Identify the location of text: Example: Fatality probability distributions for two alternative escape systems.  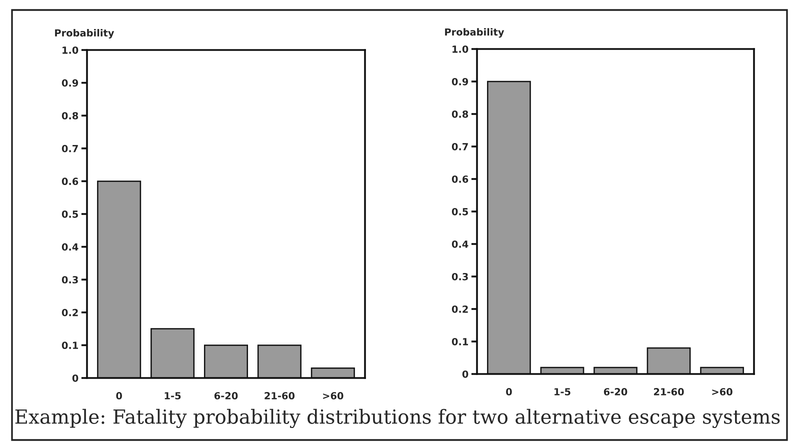
(397, 418).